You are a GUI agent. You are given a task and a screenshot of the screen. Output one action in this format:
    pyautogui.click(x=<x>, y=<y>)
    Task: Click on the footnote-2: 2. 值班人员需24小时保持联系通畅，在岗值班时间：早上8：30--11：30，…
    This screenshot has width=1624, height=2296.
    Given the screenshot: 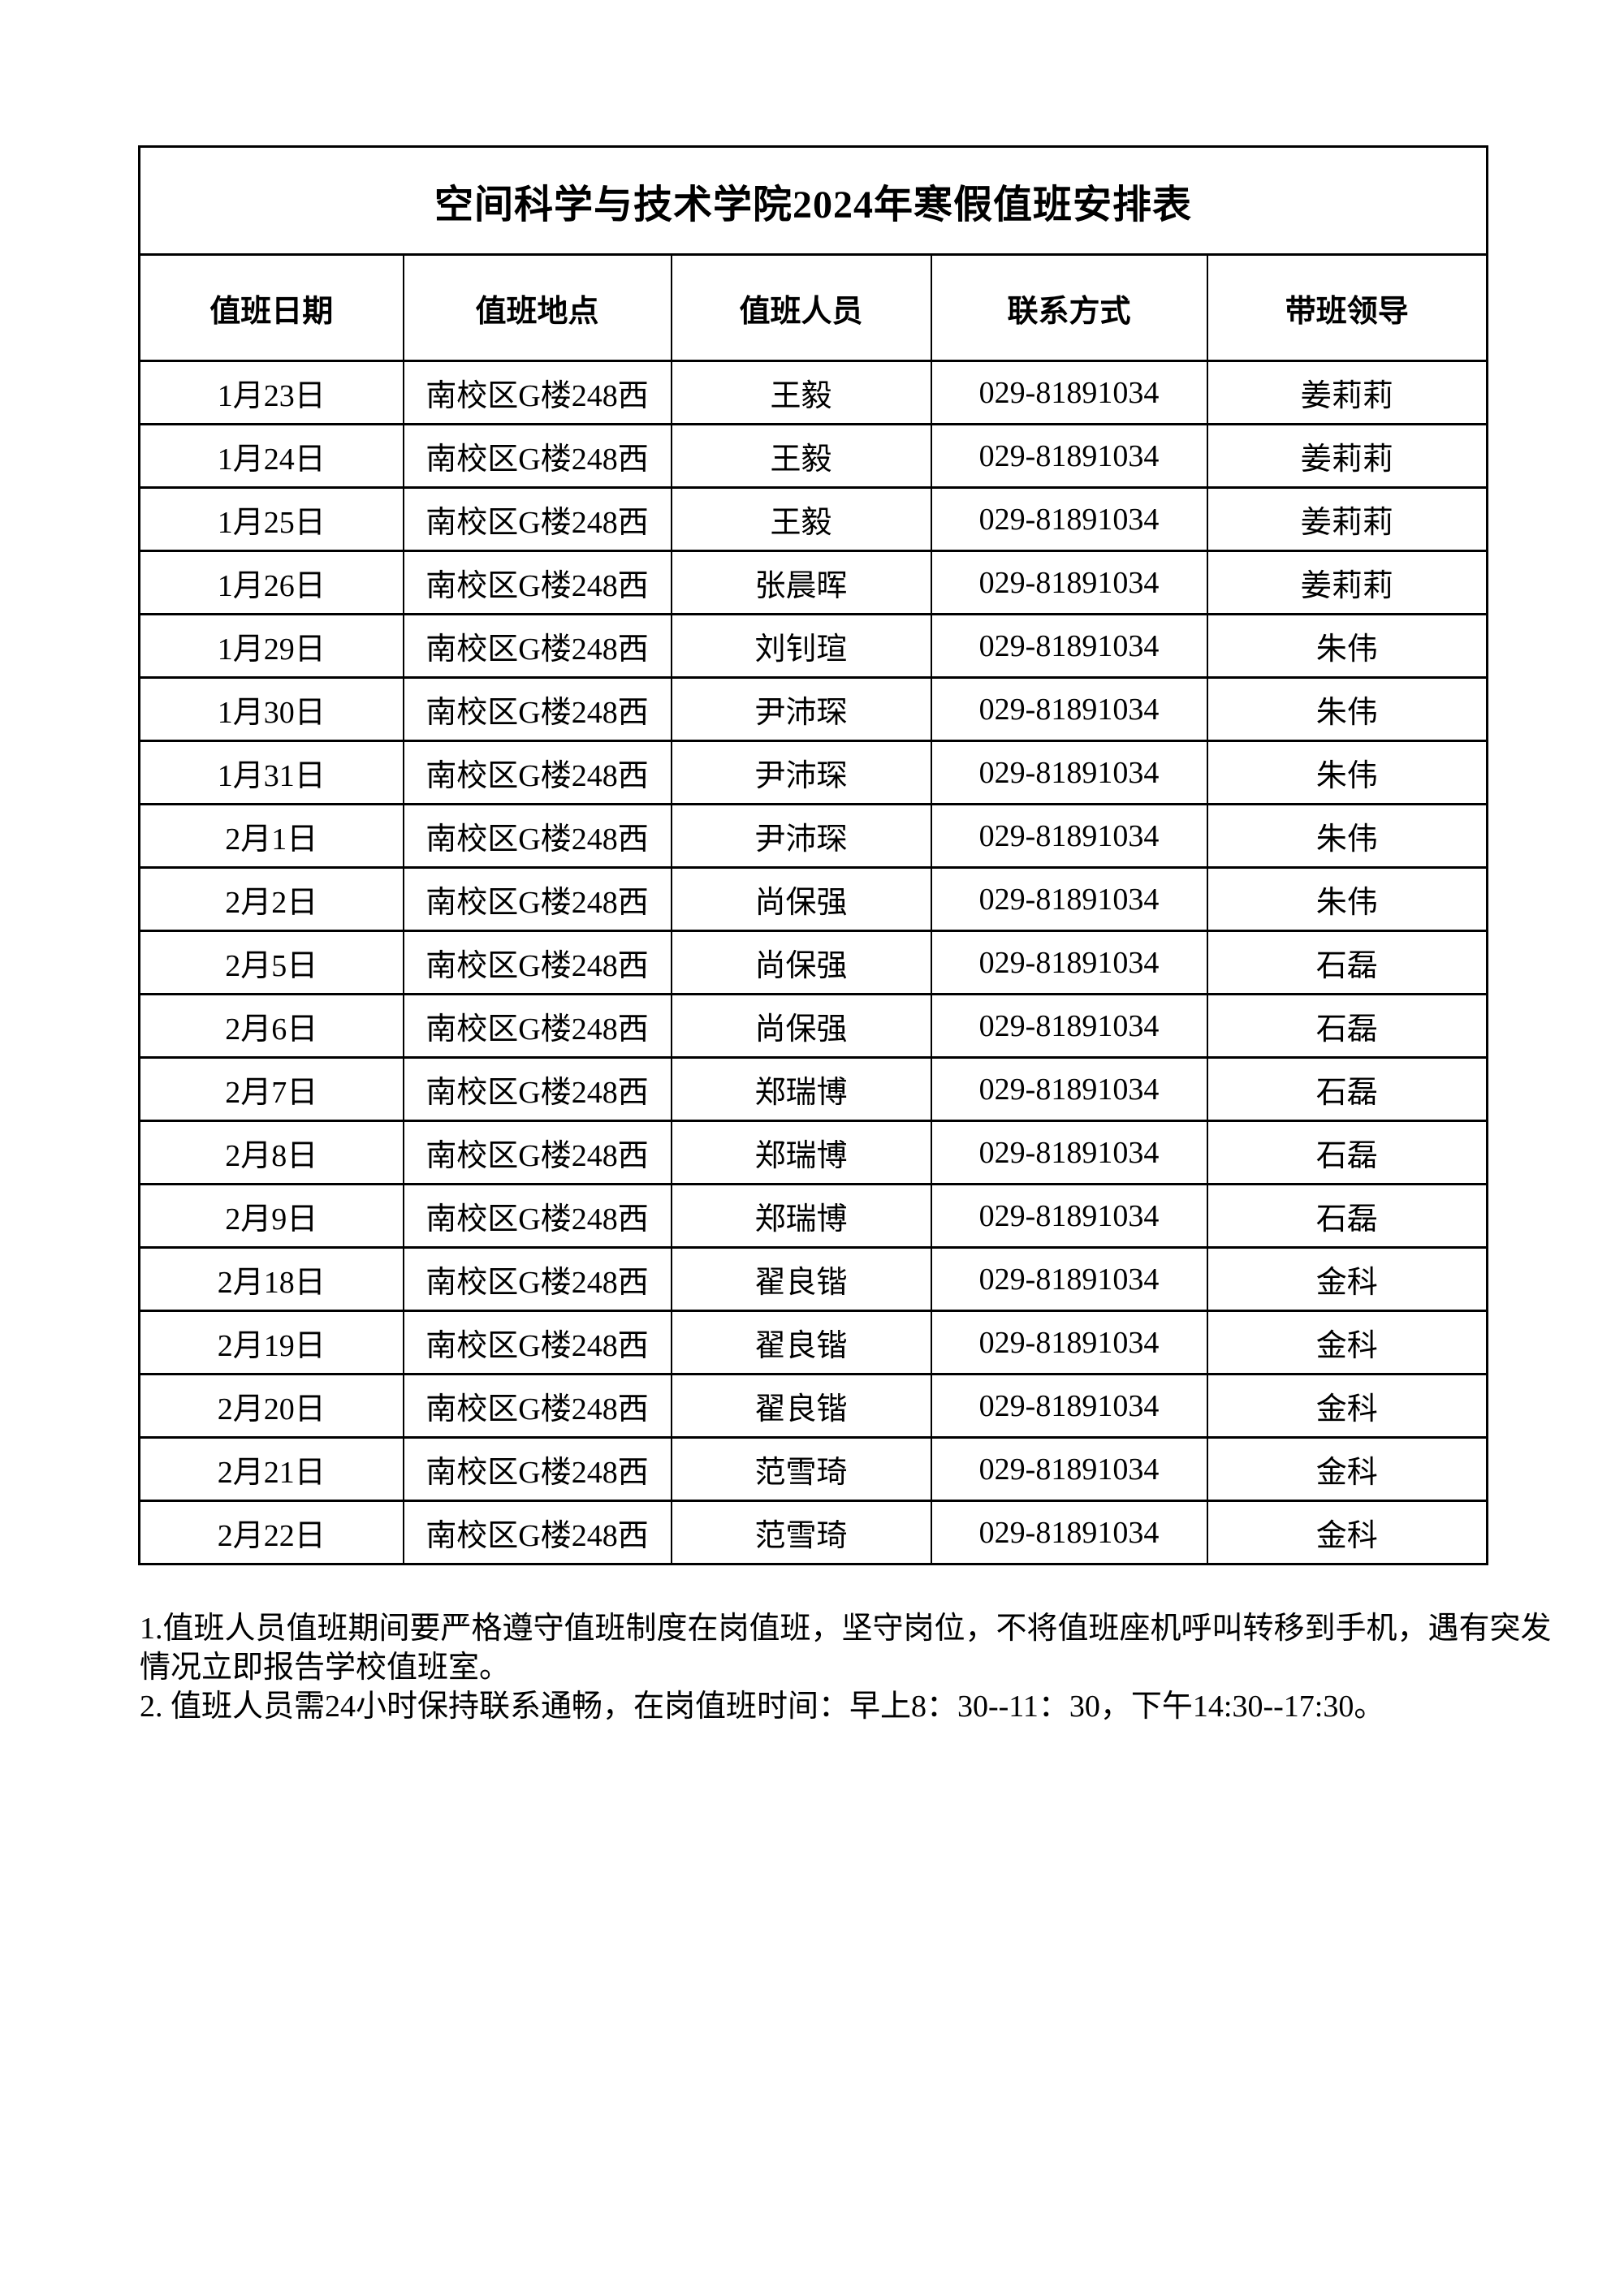 What is the action you would take?
    pyautogui.click(x=763, y=1707)
    